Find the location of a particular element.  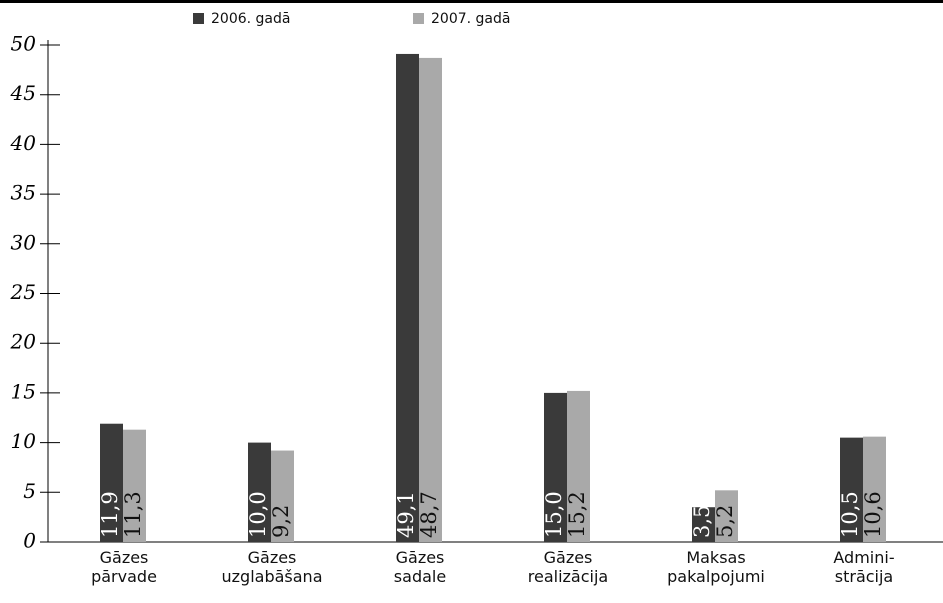

legend-label: 2007. gadā is located at coordinates (470, 19).